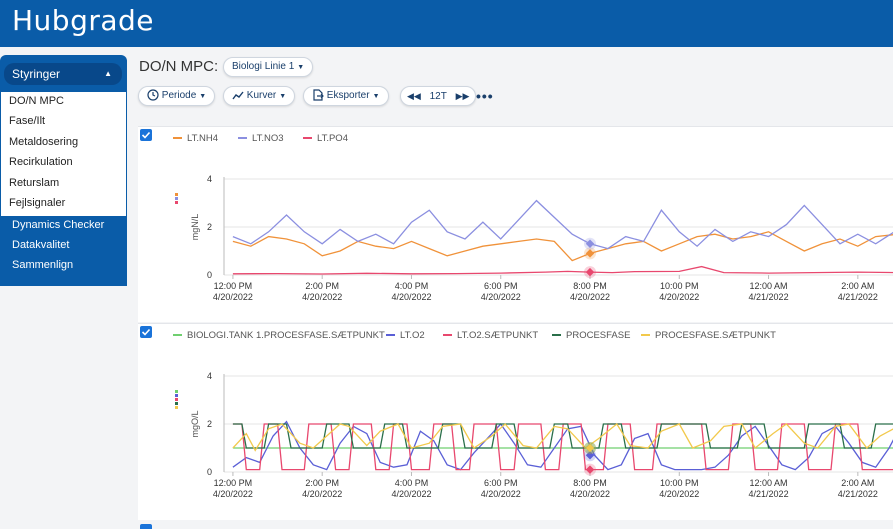 The image size is (893, 529). What do you see at coordinates (83, 20) in the screenshot?
I see `brand-logo: Hubgrade` at bounding box center [83, 20].